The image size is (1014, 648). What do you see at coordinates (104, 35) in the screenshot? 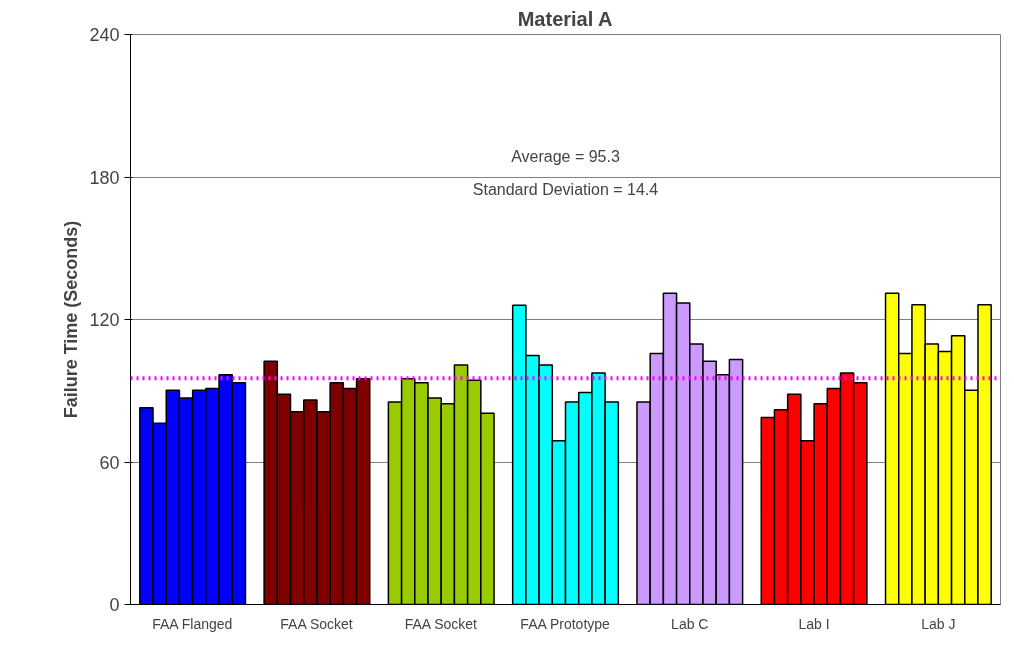
I see `y-tick-label: 240` at bounding box center [104, 35].